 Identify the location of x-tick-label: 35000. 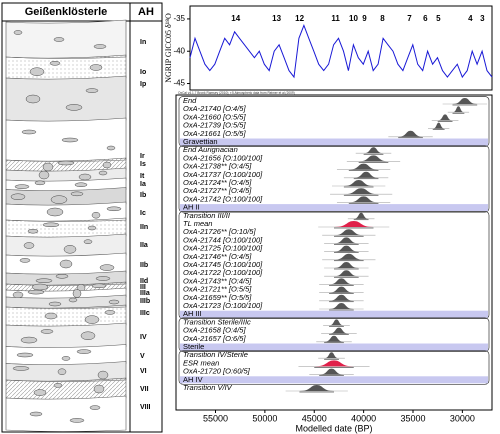
(412, 418).